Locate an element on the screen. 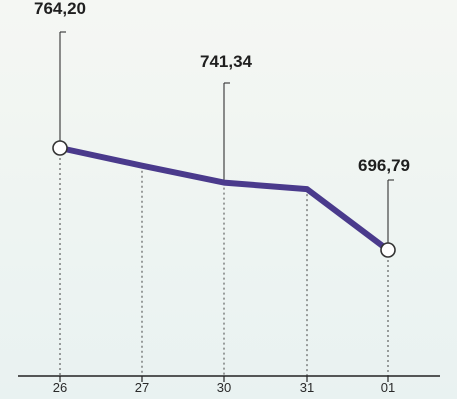  x-tick-label: 27 is located at coordinates (142, 387).